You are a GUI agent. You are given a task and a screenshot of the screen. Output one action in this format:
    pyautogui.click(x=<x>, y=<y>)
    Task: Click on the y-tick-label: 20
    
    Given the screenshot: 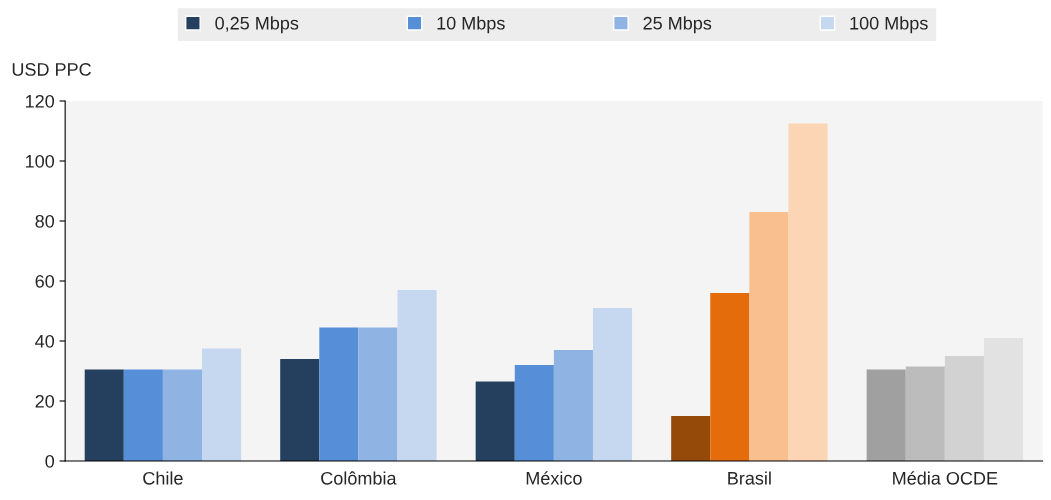 What is the action you would take?
    pyautogui.click(x=45, y=401)
    